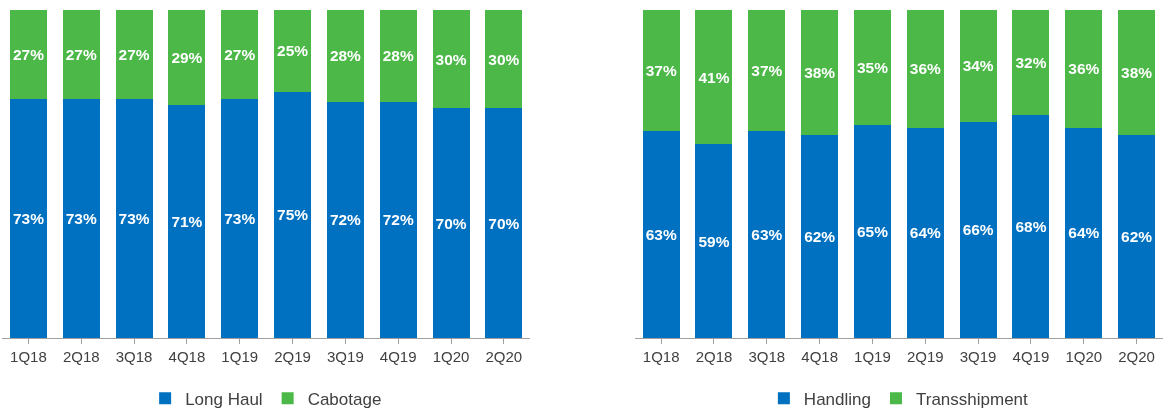 This screenshot has height=419, width=1165. I want to click on legend-label: Transshipment, so click(972, 399).